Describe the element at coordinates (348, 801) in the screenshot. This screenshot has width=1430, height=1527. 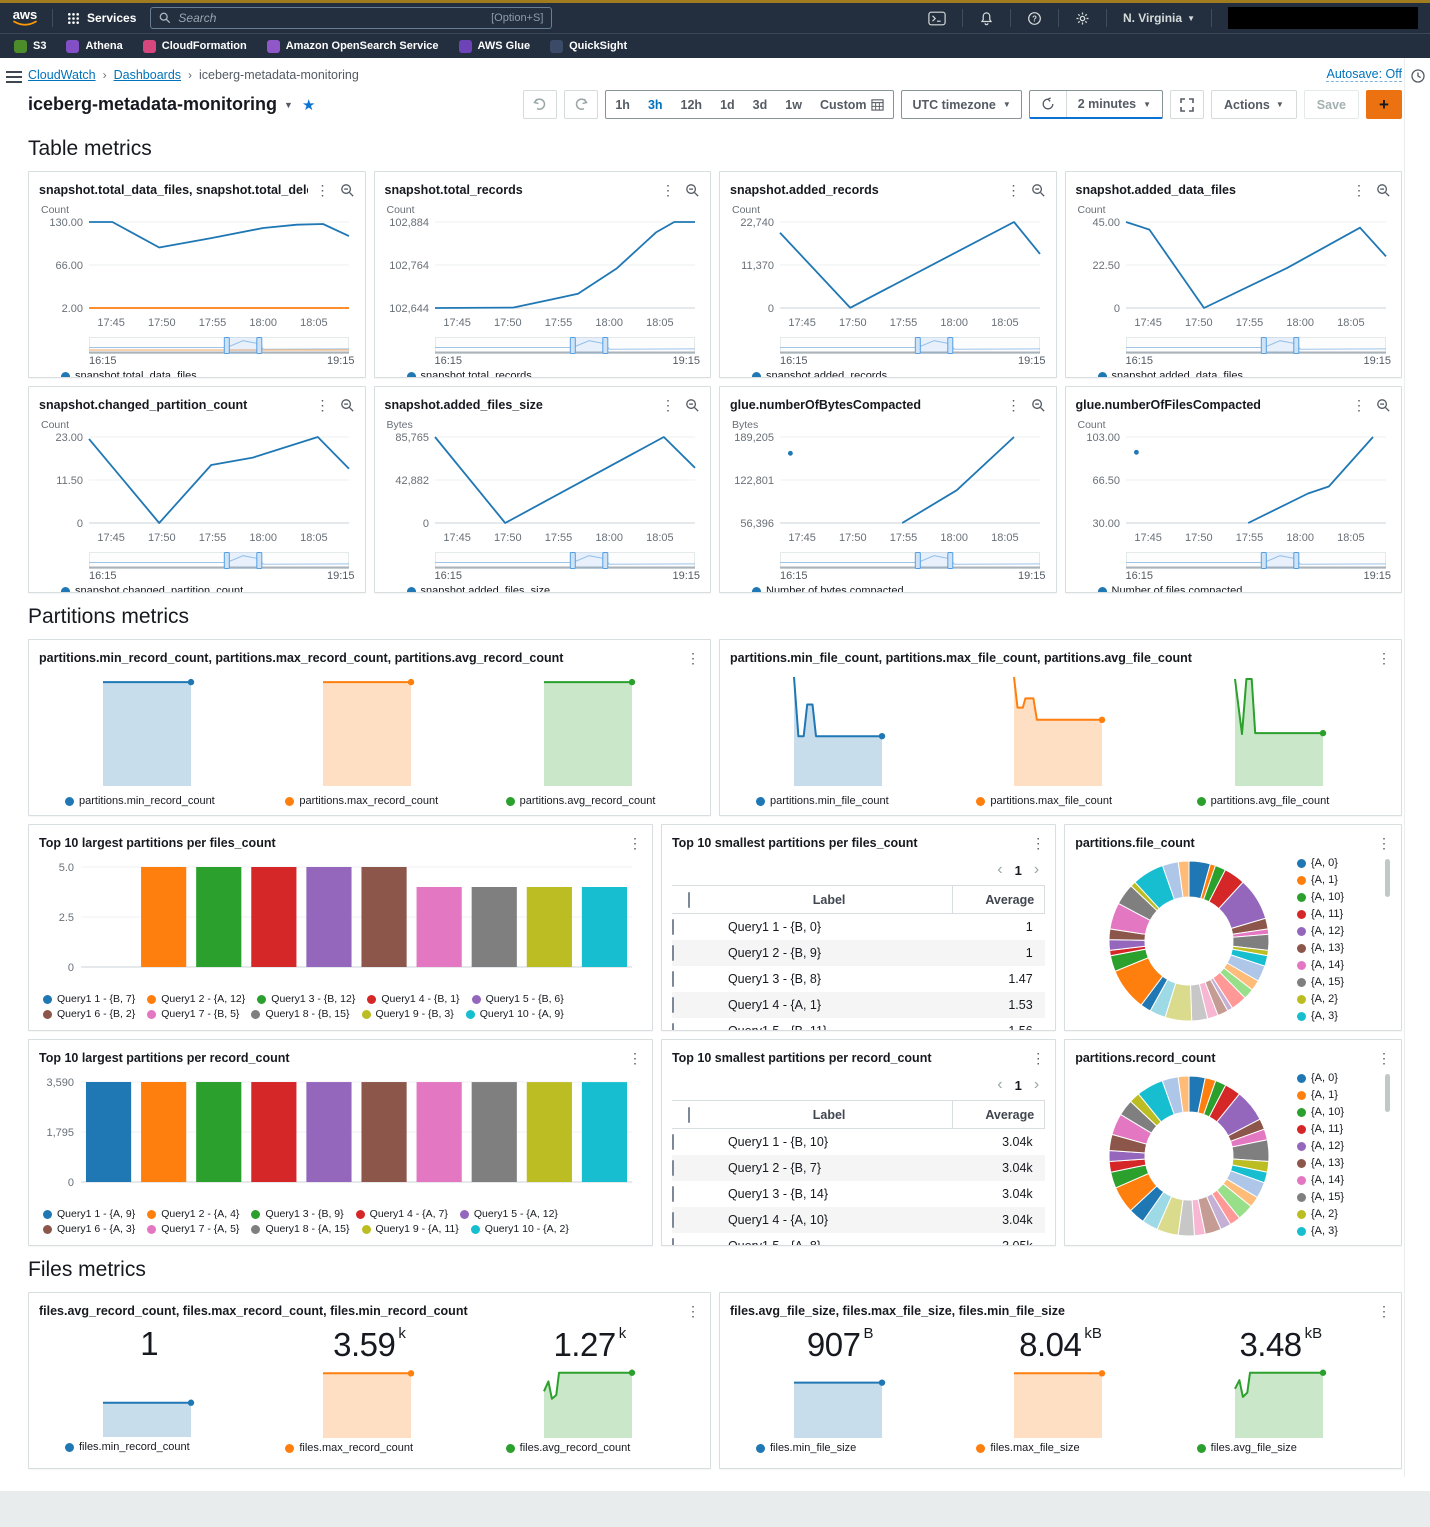
I see `legend-item: partitions.max_record_count` at that location.